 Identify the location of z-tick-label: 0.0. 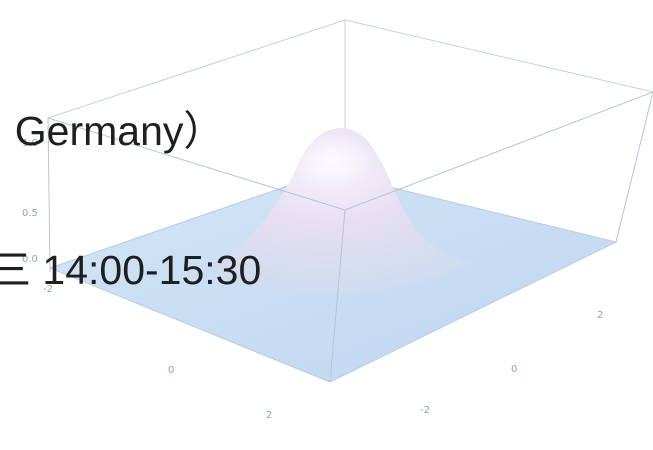
(30, 259).